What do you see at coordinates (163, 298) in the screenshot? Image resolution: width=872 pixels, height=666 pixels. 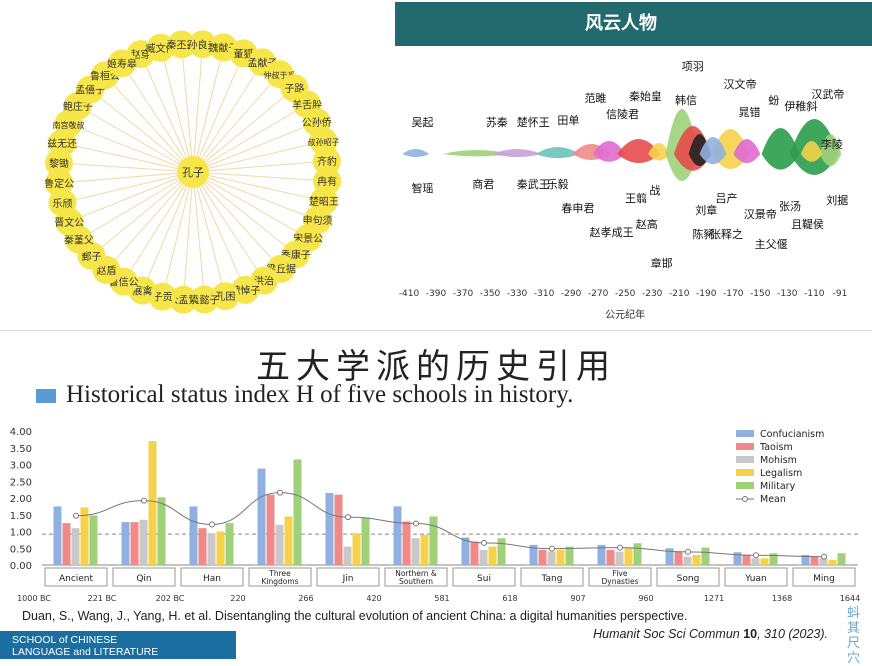 I see `network-node-label: 子贡` at bounding box center [163, 298].